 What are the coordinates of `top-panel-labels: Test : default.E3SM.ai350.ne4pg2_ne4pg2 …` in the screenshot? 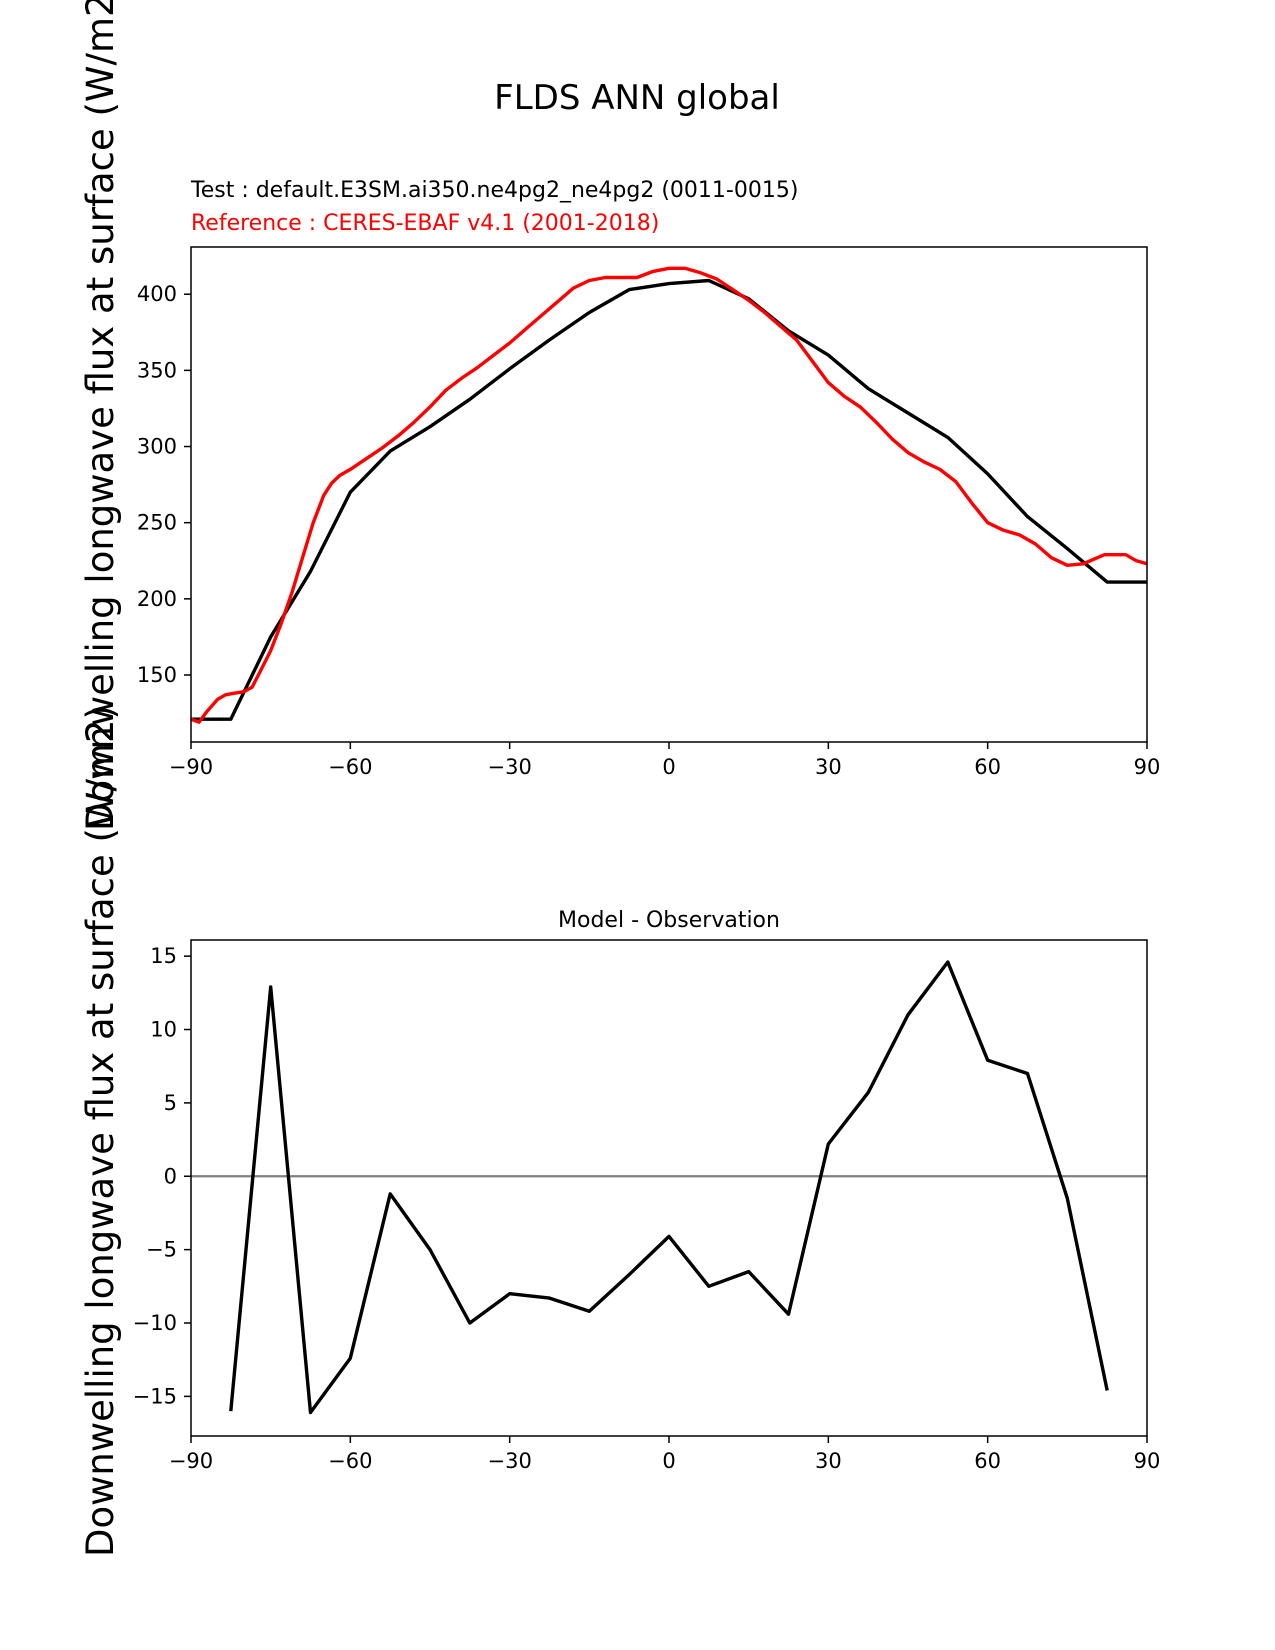 It's located at (494, 207).